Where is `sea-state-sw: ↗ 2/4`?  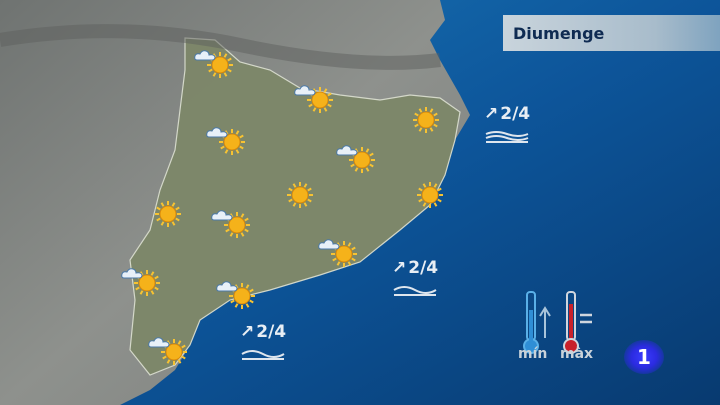
sea-state-sw: ↗ 2/4 is located at coordinates (263, 342).